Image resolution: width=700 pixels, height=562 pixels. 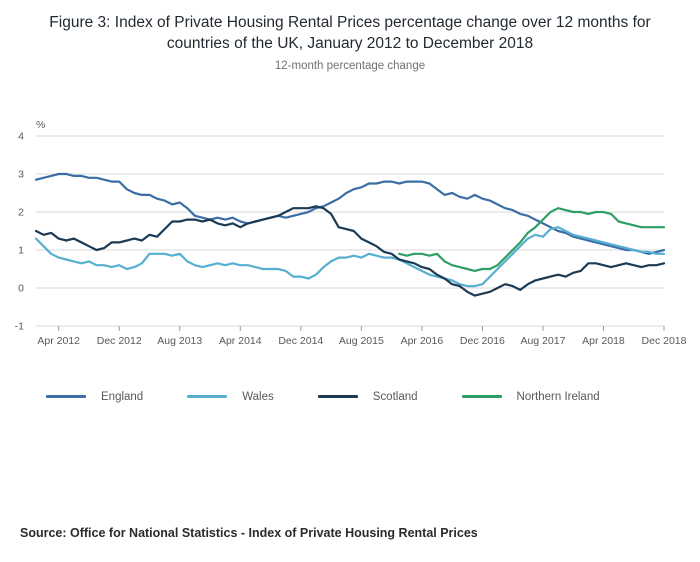 I want to click on series-line-northern-ireland, so click(x=532, y=239).